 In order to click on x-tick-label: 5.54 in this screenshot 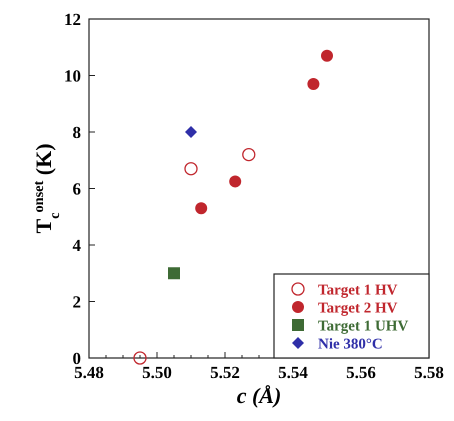, I will do `click(293, 372)`.